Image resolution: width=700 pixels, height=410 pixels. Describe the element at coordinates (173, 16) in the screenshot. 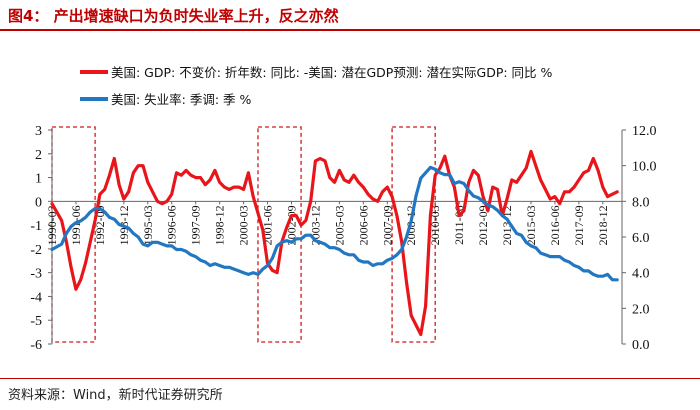

I see `figure-title: 图4： 产出增速缺口为负时失业率上升，反之亦然` at that location.